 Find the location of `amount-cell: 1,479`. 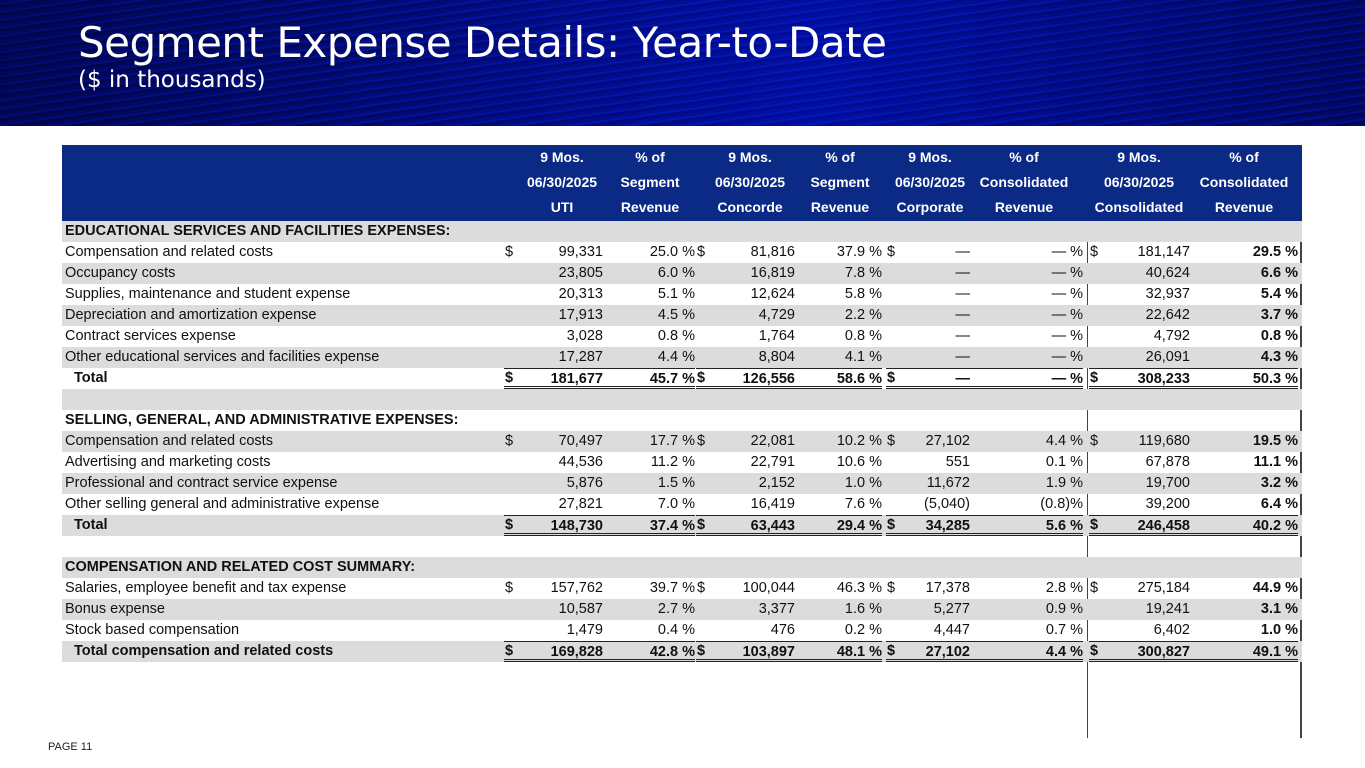

amount-cell: 1,479 is located at coordinates (584, 630).